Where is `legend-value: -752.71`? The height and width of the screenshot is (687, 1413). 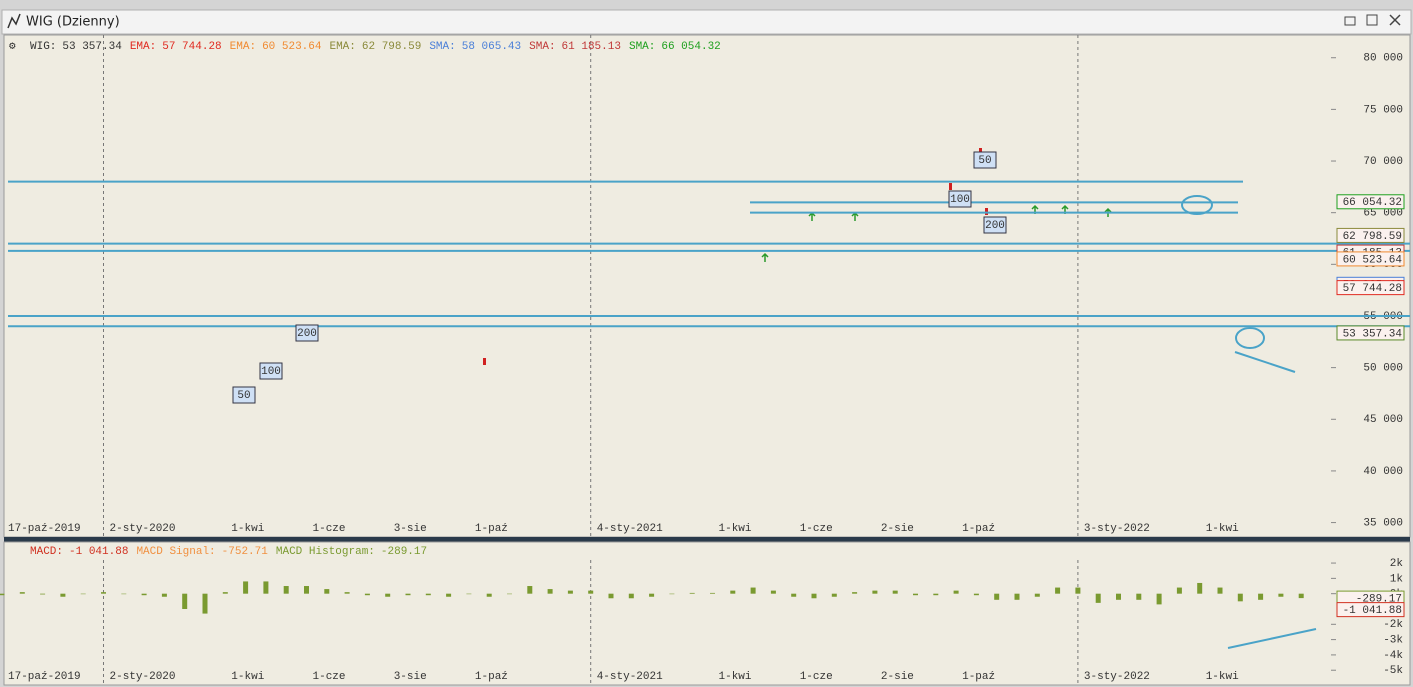
legend-value: -752.71 is located at coordinates (245, 552).